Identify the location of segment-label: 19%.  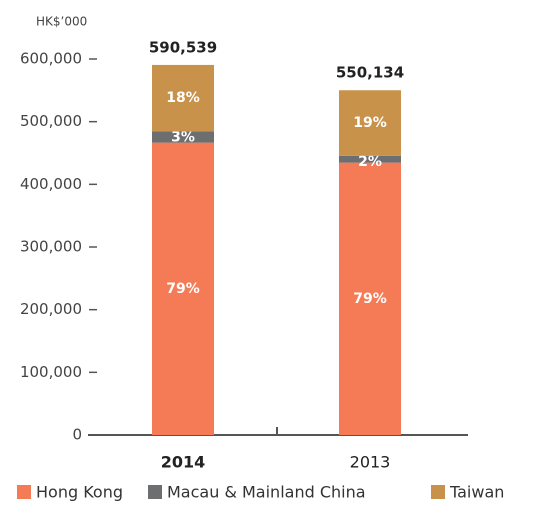
(370, 123).